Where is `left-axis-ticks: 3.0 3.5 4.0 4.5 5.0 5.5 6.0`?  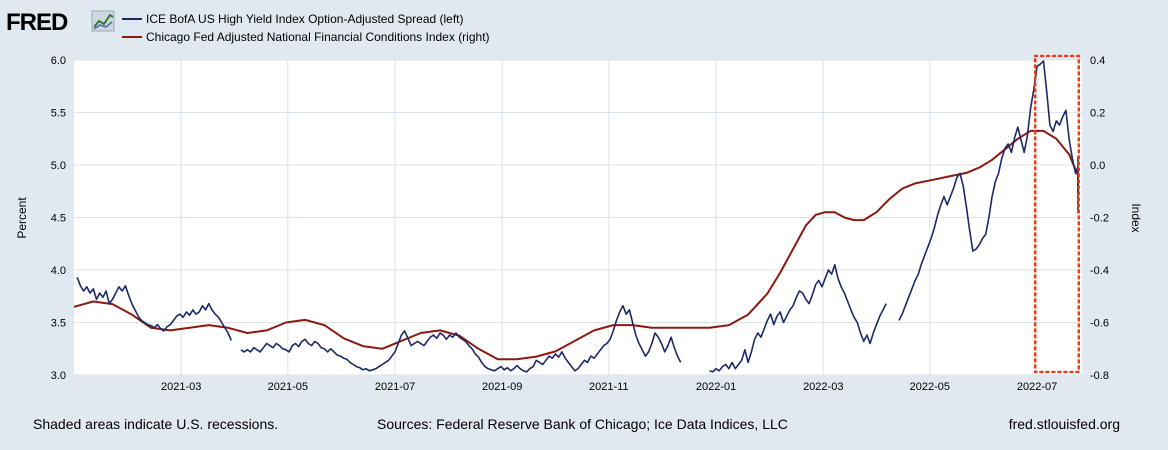 left-axis-ticks: 3.0 3.5 4.0 4.5 5.0 5.5 6.0 is located at coordinates (58, 218).